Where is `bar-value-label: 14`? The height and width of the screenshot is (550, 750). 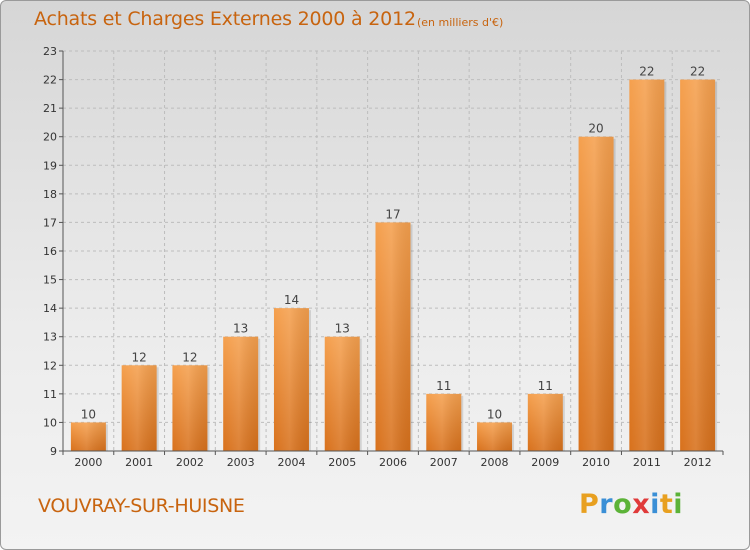
bar-value-label: 14 is located at coordinates (291, 300).